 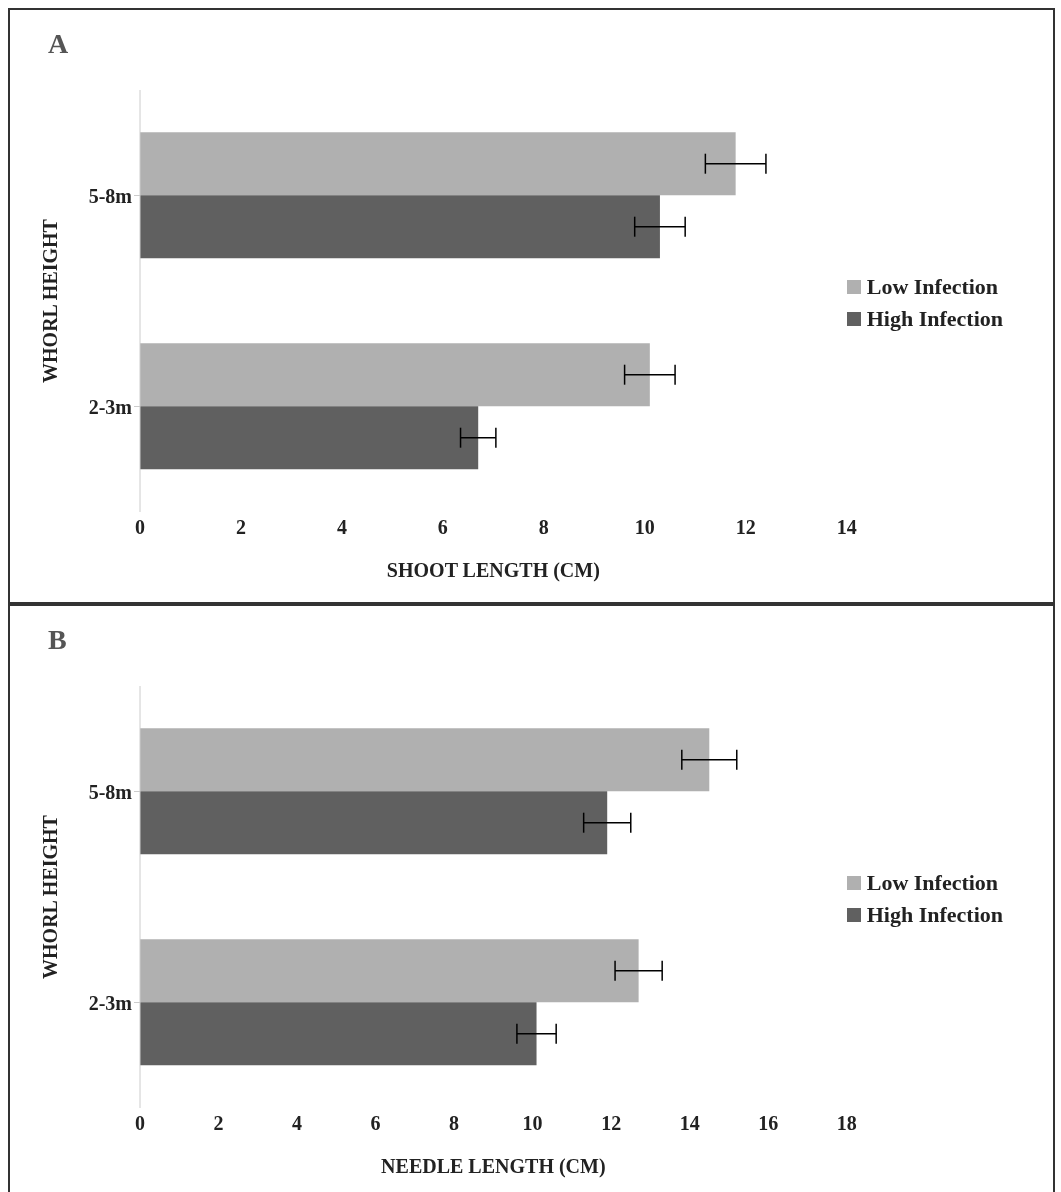 What do you see at coordinates (768, 1123) in the screenshot?
I see `x-tick-label: 16` at bounding box center [768, 1123].